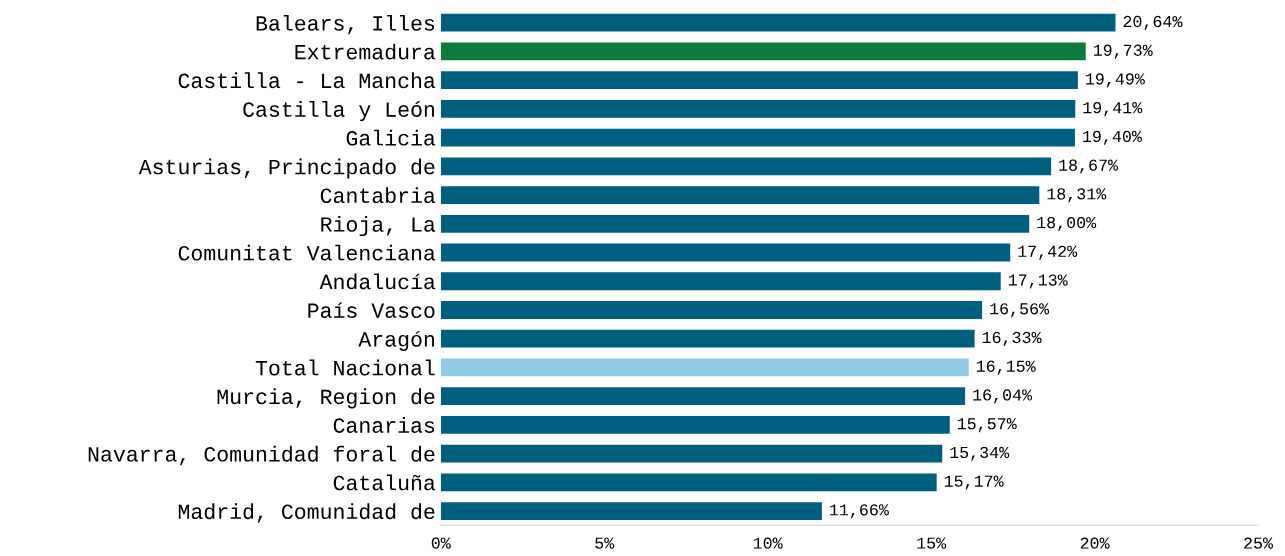 The width and height of the screenshot is (1285, 556). Describe the element at coordinates (1089, 166) in the screenshot. I see `data-label: 18,67%` at that location.